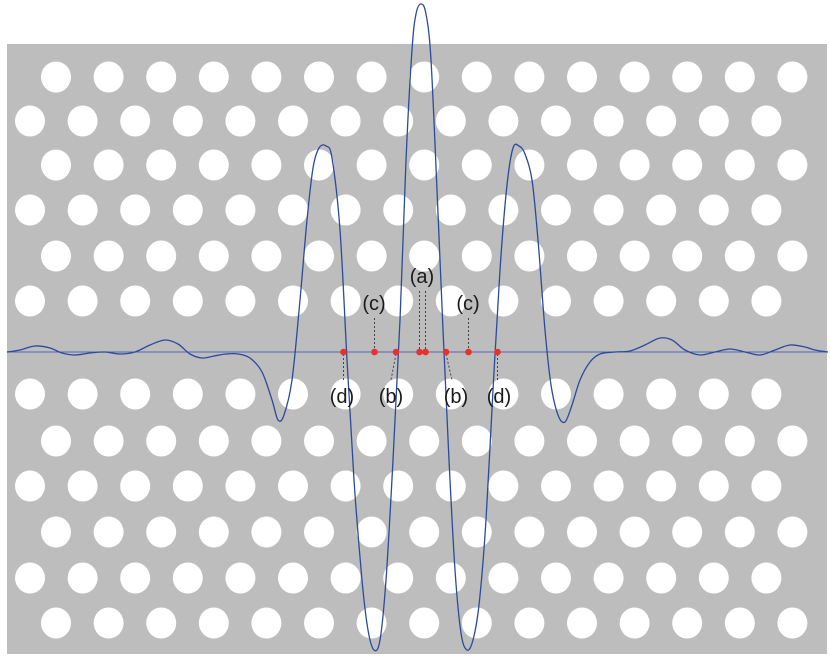 The height and width of the screenshot is (661, 830). Describe the element at coordinates (499, 397) in the screenshot. I see `label-d-right: (d)` at that location.